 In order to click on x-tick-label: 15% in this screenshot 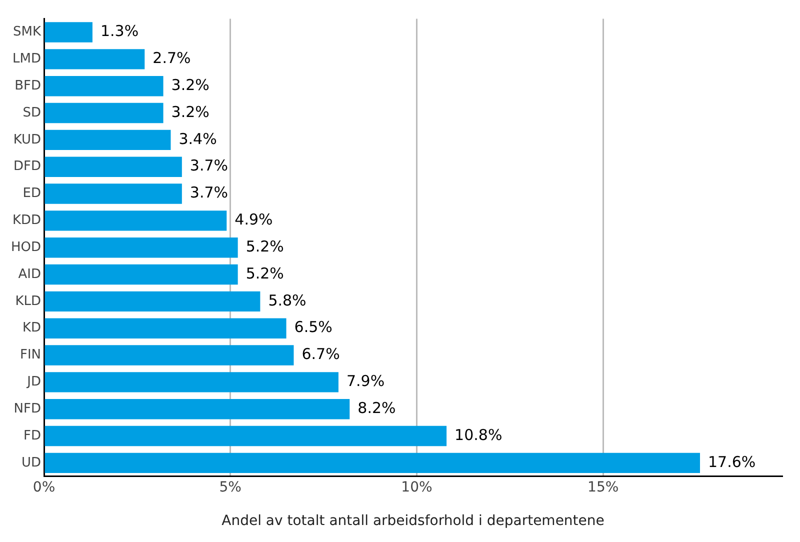, I will do `click(603, 487)`.